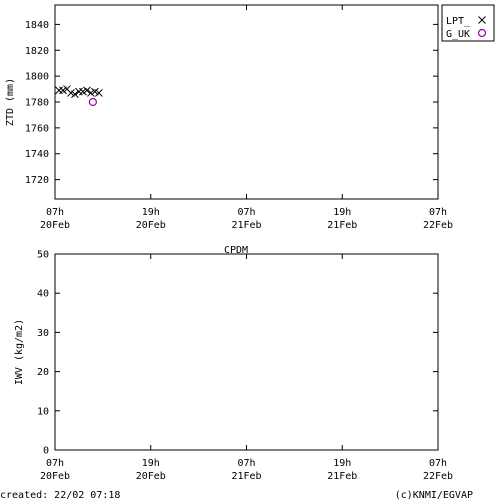 The height and width of the screenshot is (500, 500). Describe the element at coordinates (37, 25) in the screenshot. I see `y-tick-label: 1840` at that location.